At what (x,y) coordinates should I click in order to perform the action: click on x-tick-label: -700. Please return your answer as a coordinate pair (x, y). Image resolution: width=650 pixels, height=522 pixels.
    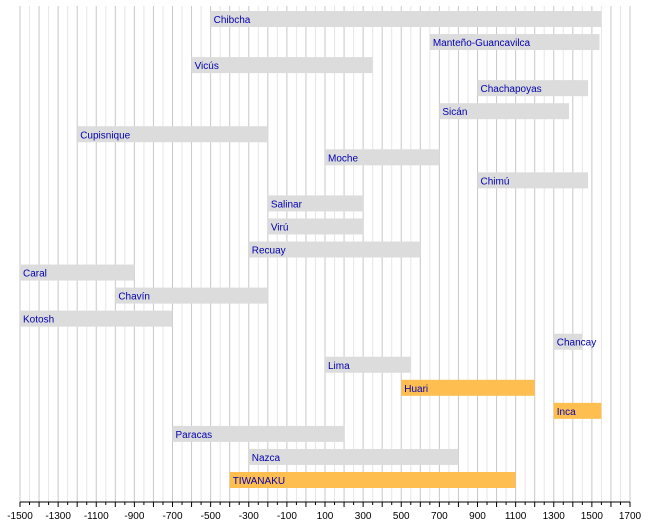
    Looking at the image, I should click on (172, 516).